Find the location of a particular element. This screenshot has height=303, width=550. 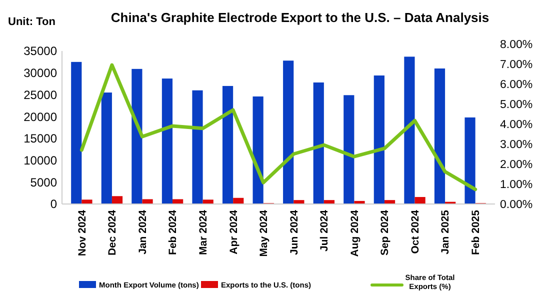

text: Unit: Ton is located at coordinates (32, 22).